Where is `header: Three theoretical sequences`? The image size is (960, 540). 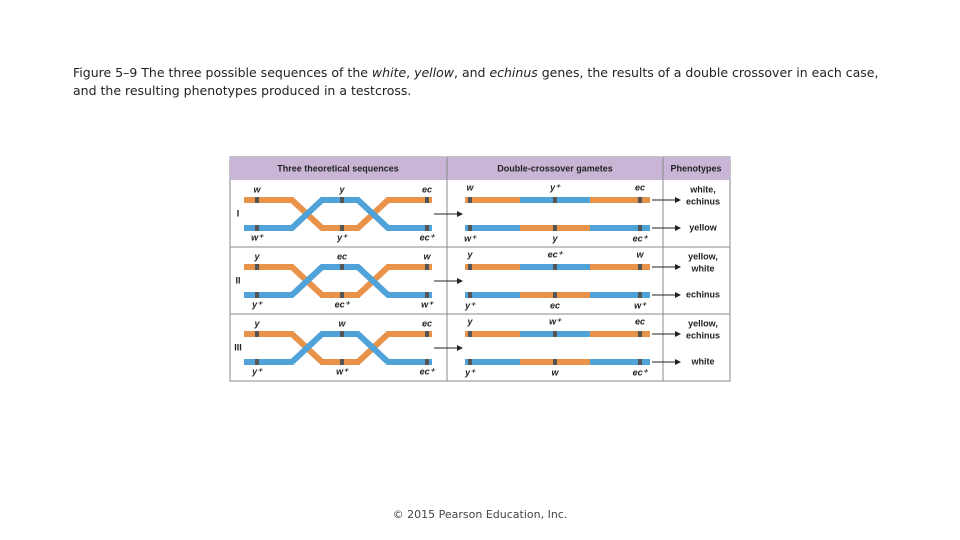
header: Three theoretical sequences is located at coordinates (338, 168).